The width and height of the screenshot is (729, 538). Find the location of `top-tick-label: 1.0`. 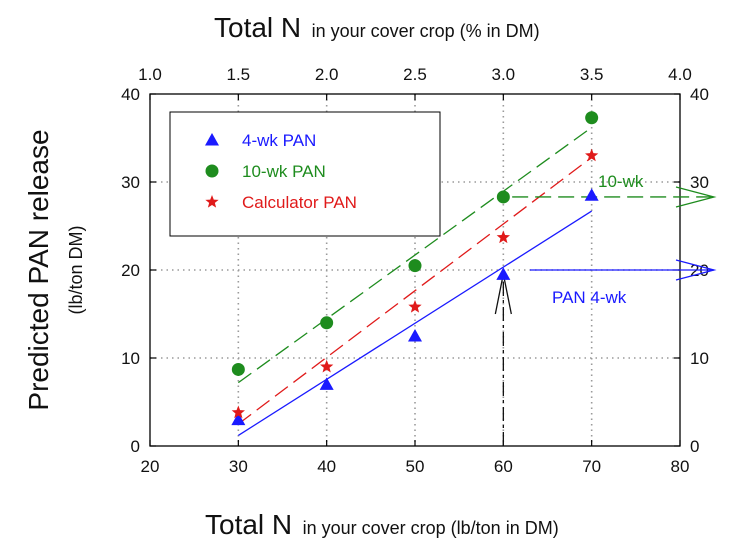

top-tick-label: 1.0 is located at coordinates (150, 74).